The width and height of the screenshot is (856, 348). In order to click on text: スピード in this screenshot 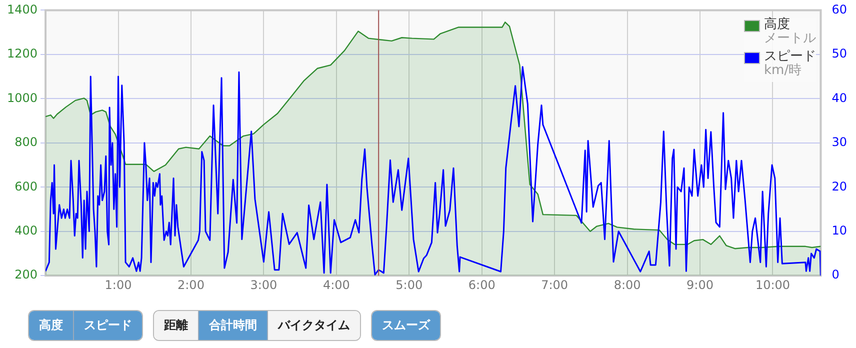, I will do `click(107, 325)`.